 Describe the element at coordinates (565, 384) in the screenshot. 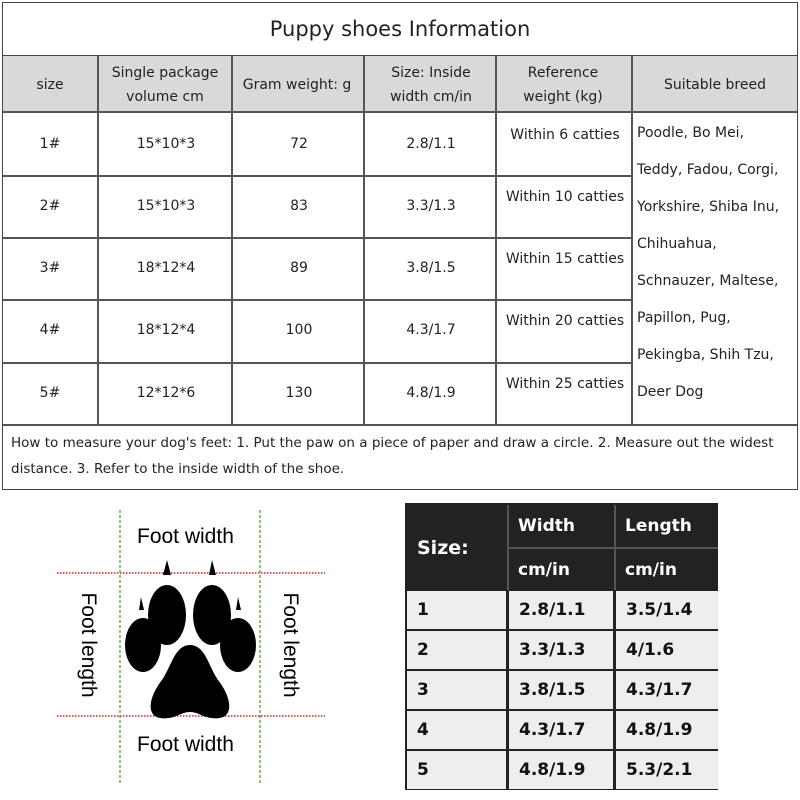

I see `cell-weight: Within 25 catties` at that location.